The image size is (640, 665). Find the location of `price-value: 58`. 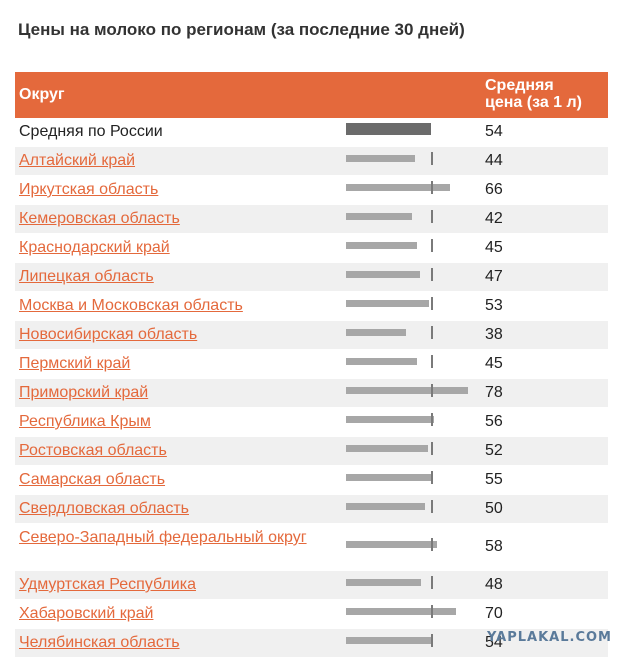

price-value: 58 is located at coordinates (494, 546).